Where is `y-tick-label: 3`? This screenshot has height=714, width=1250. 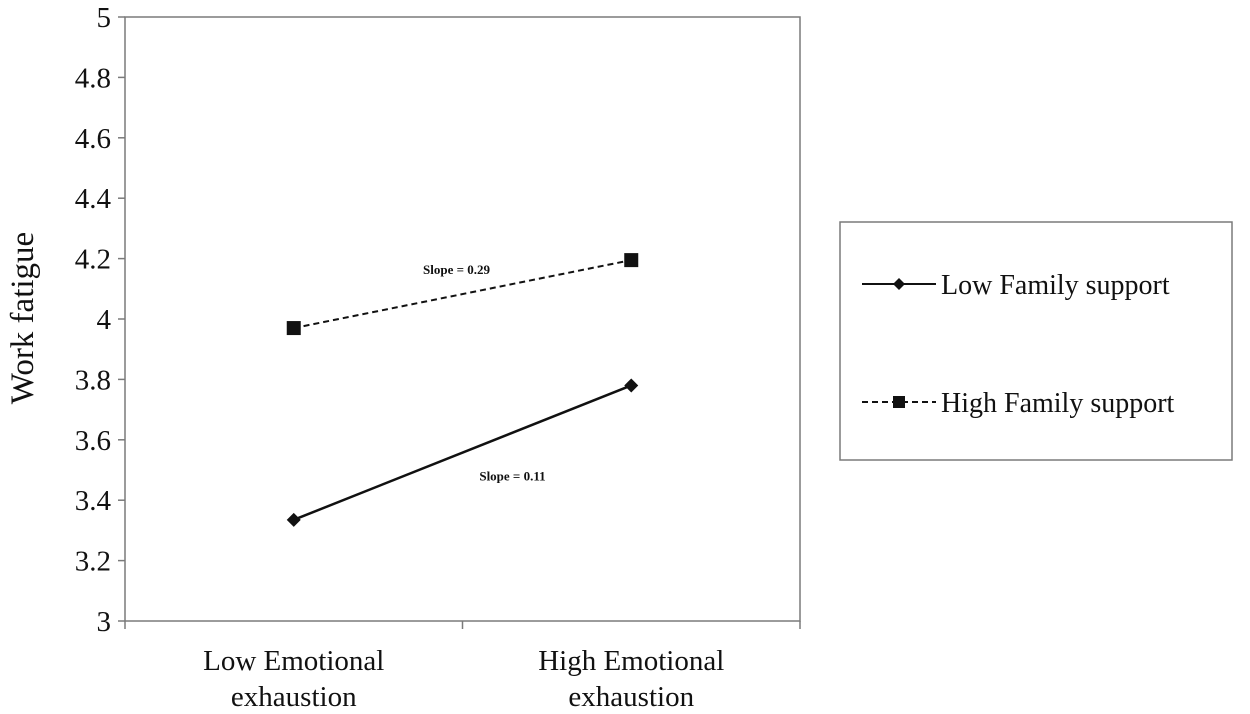
y-tick-label: 3 is located at coordinates (104, 622).